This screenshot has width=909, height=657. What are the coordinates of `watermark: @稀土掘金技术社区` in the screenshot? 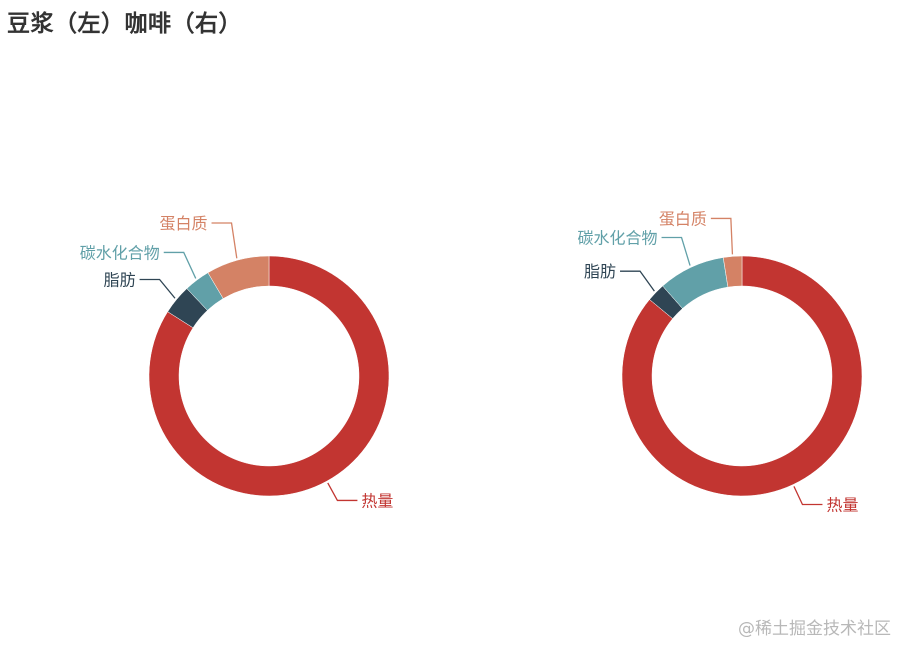 It's located at (814, 629).